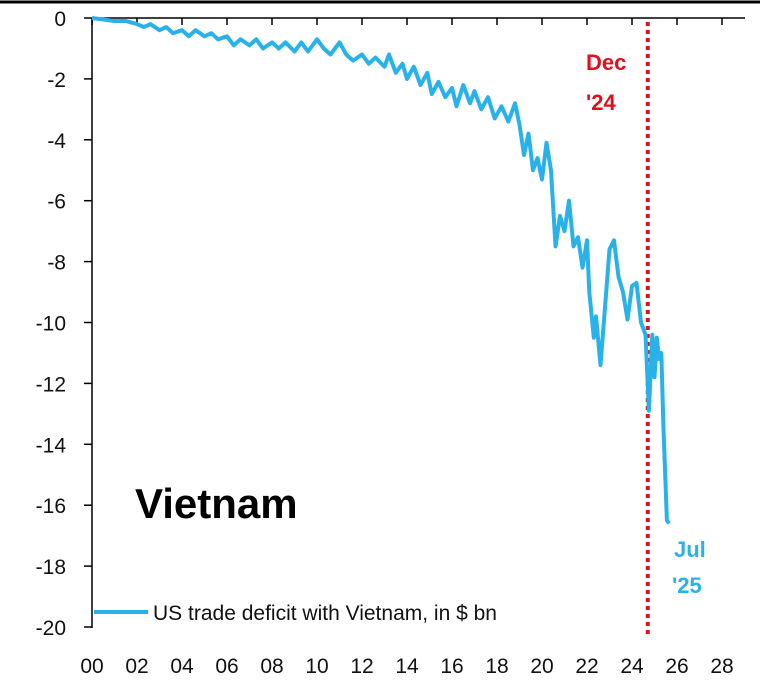  I want to click on chart-title: Vietnam, so click(216, 503).